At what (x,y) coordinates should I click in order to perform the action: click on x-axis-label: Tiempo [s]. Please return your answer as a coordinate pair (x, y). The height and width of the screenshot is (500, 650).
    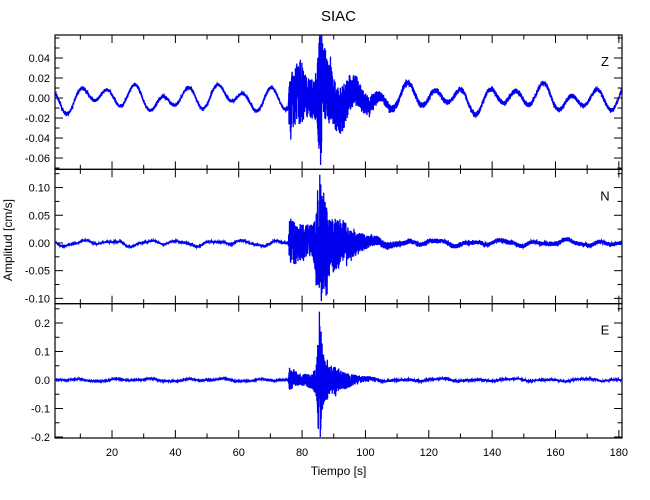
    Looking at the image, I should click on (338, 471).